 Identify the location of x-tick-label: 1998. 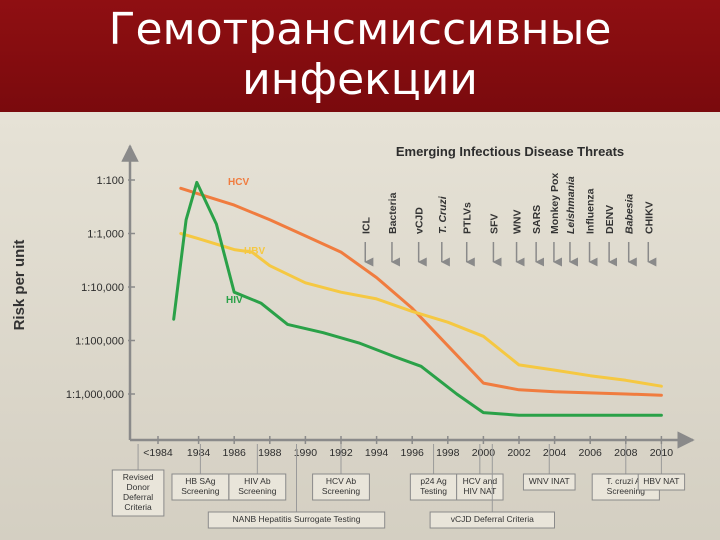
(448, 453).